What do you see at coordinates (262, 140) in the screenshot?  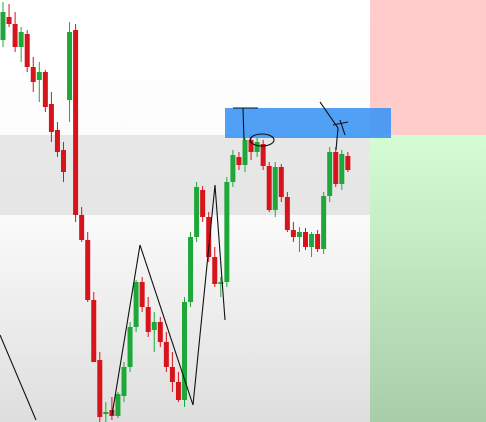 I see `circle-mark` at bounding box center [262, 140].